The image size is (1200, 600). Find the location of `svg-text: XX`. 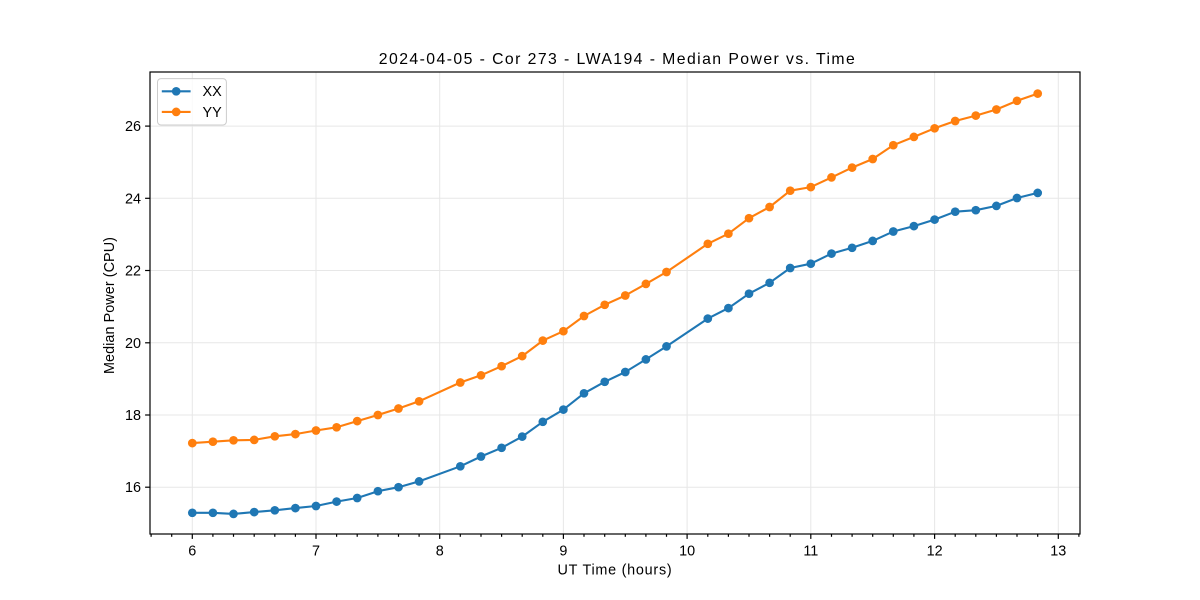

svg-text: XX is located at coordinates (213, 92).